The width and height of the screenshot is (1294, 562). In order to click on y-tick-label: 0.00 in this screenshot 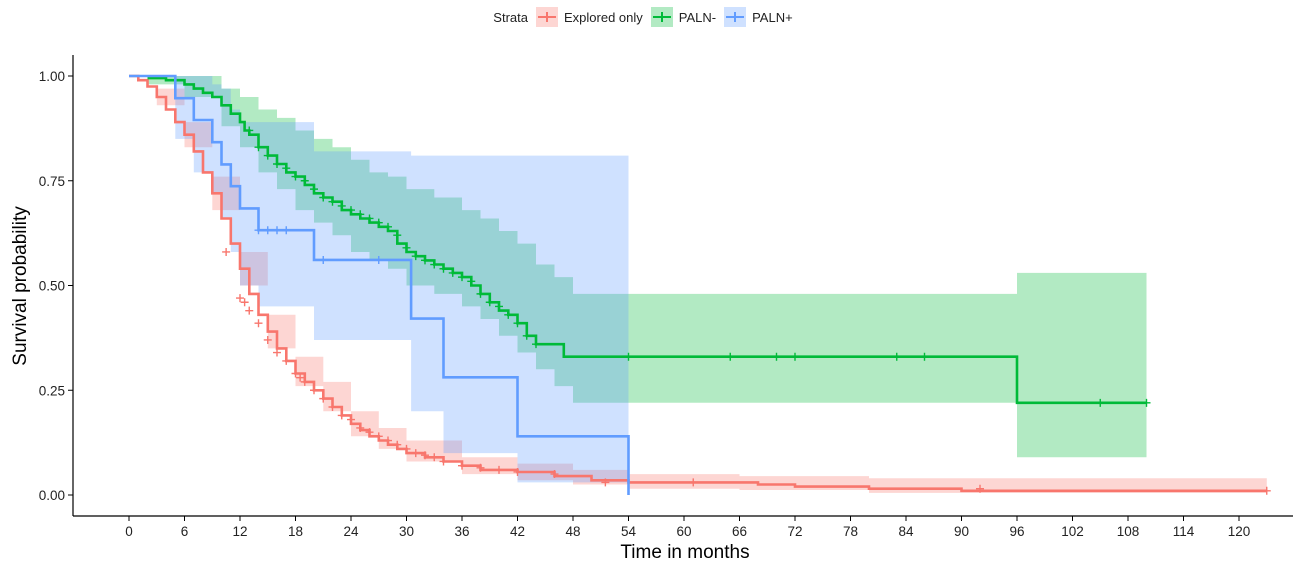, I will do `click(52, 495)`.